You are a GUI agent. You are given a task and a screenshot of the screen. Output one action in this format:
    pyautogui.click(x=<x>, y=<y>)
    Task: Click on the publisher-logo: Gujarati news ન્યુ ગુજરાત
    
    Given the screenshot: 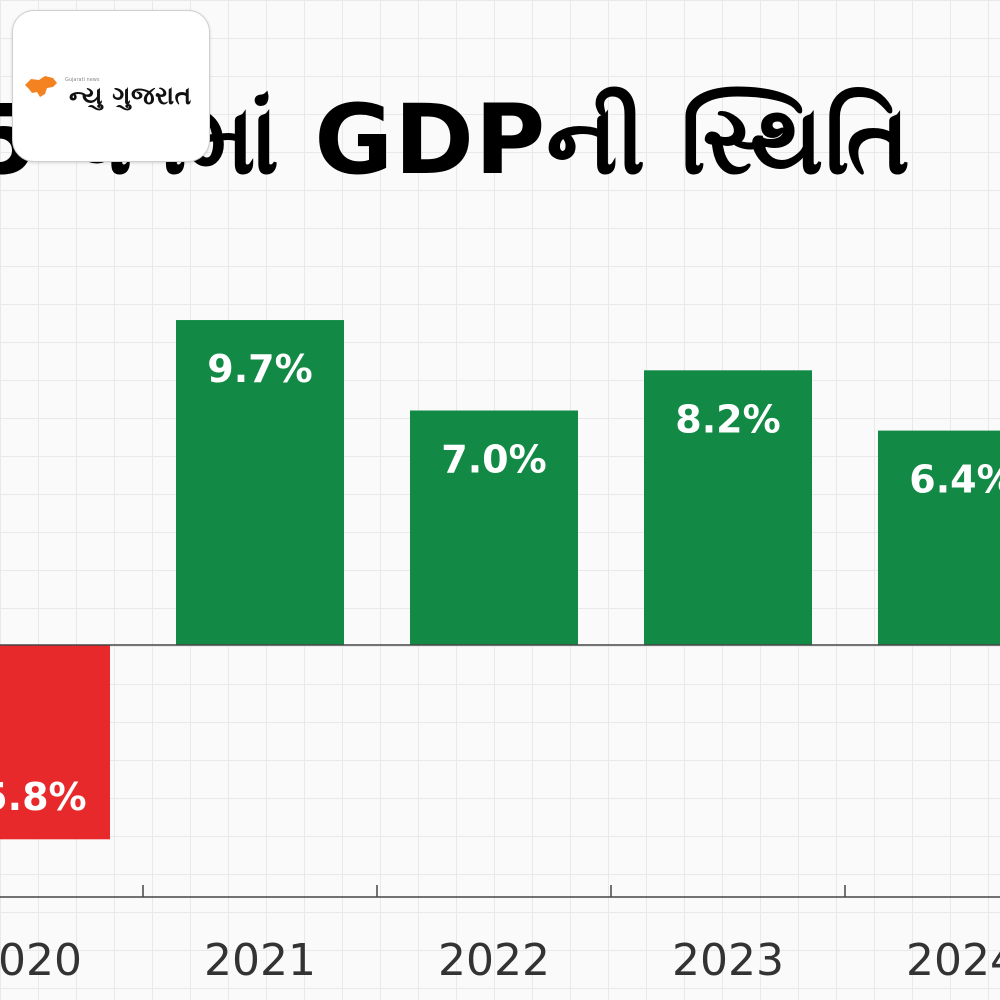 What is the action you would take?
    pyautogui.click(x=111, y=86)
    